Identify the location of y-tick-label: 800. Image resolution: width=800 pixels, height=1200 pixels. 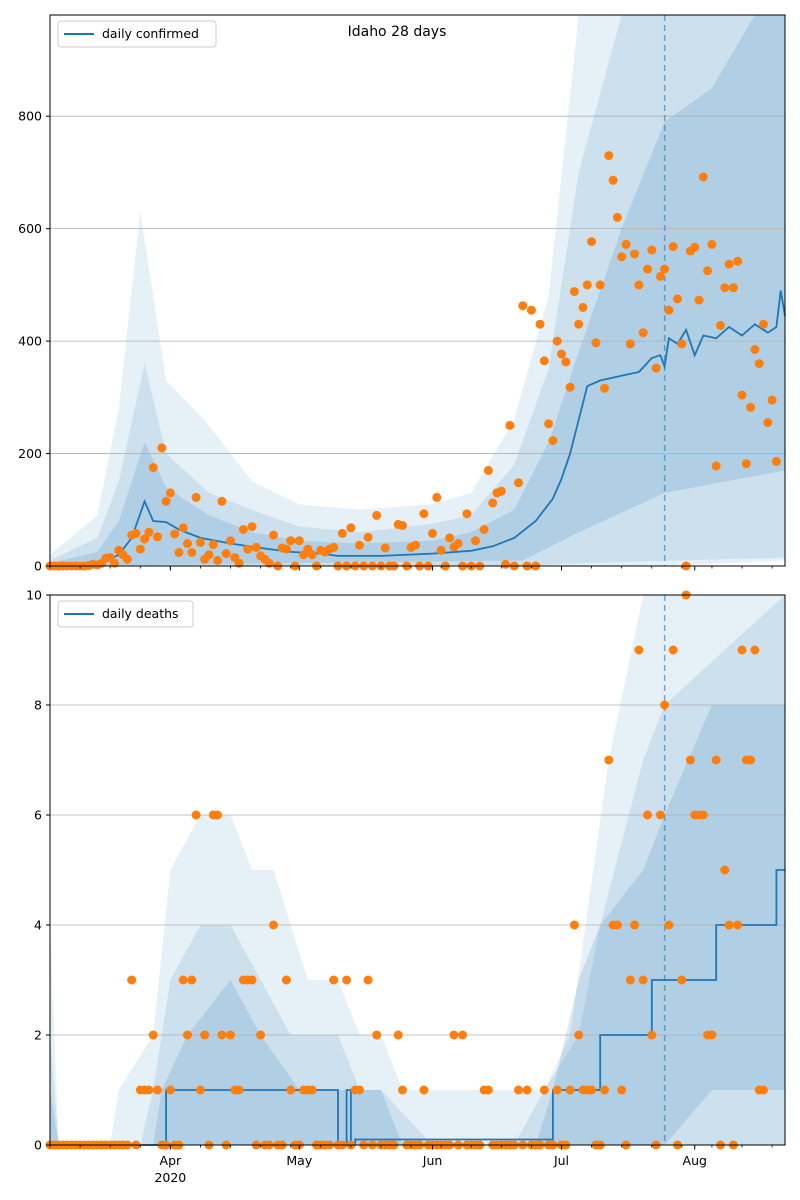
(30, 116).